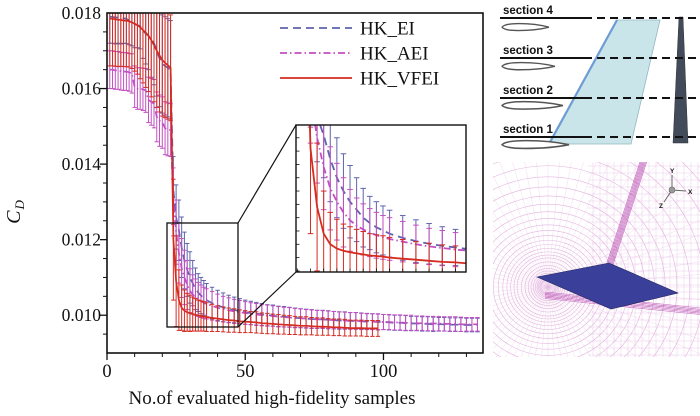  Describe the element at coordinates (82, 164) in the screenshot. I see `y-tick-label: 0.014` at that location.